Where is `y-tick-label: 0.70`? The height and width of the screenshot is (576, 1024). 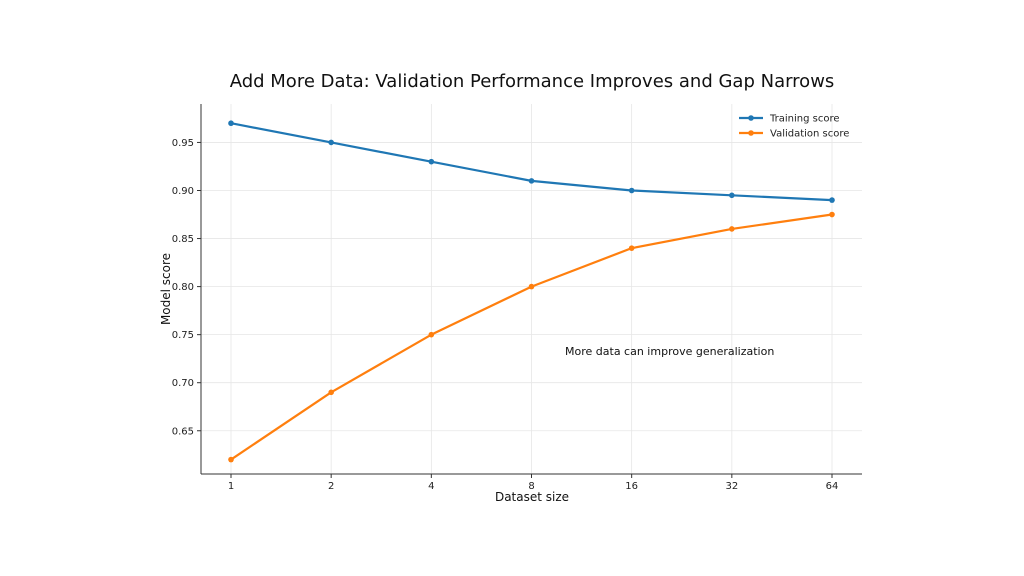
y-tick-label: 0.70 is located at coordinates (183, 383).